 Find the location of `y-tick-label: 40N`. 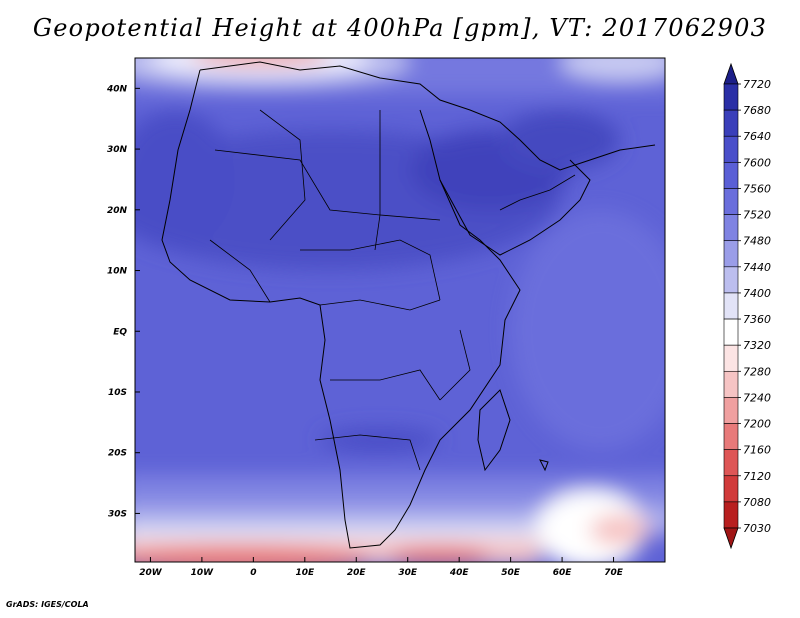

y-tick-label: 40N is located at coordinates (117, 89).